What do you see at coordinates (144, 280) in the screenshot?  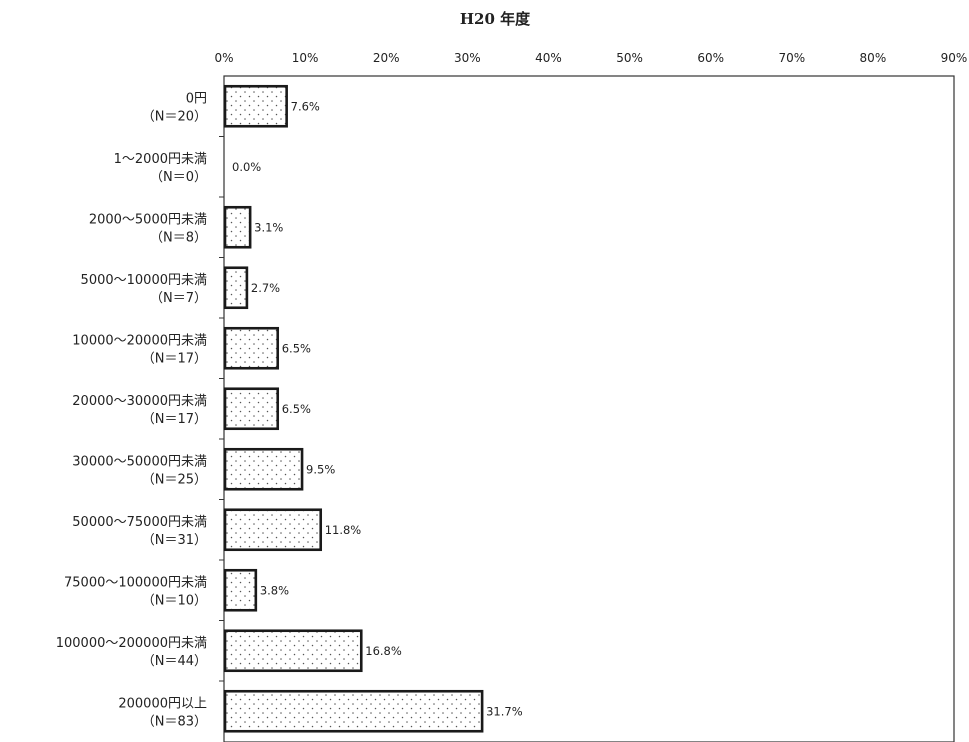 I see `category-label: 5000～10000円未満` at bounding box center [144, 280].